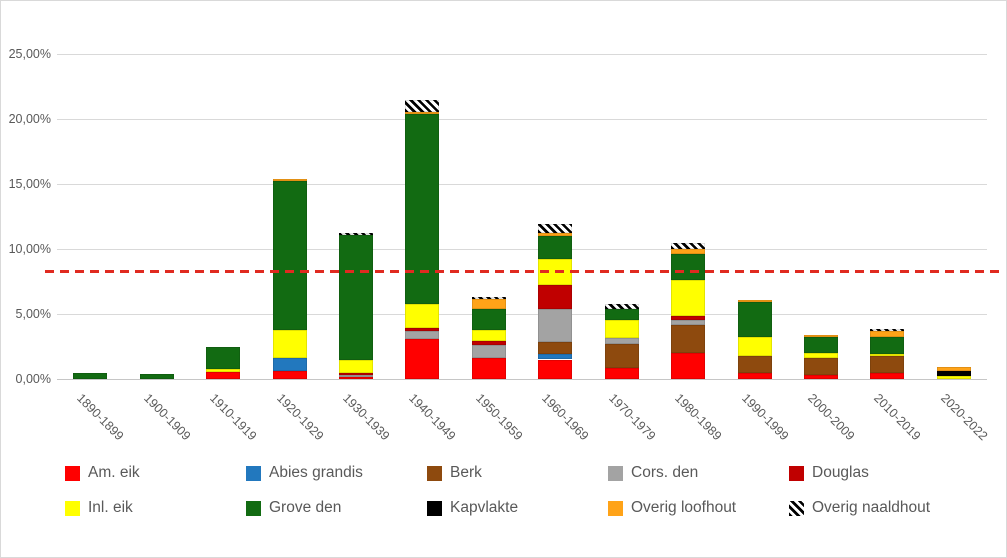 The height and width of the screenshot is (558, 1007). What do you see at coordinates (684, 507) in the screenshot?
I see `legend-label-overig-loofhout: Overig loofhout` at bounding box center [684, 507].